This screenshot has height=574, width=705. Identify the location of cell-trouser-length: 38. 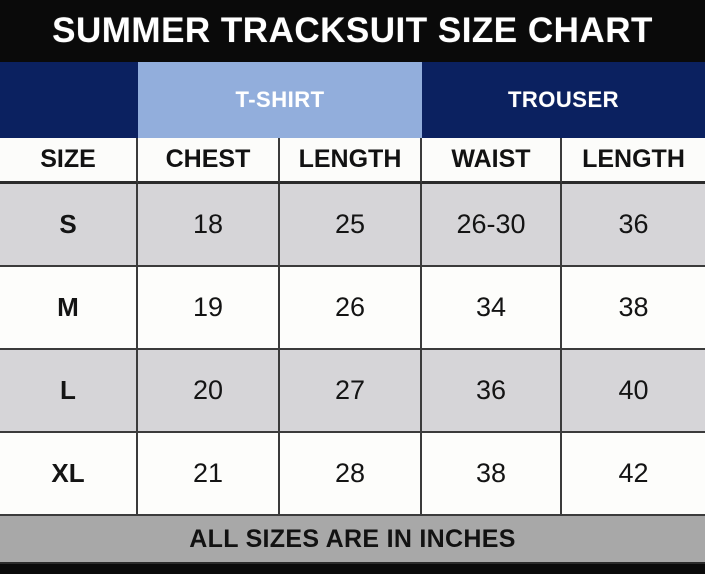
(633, 308).